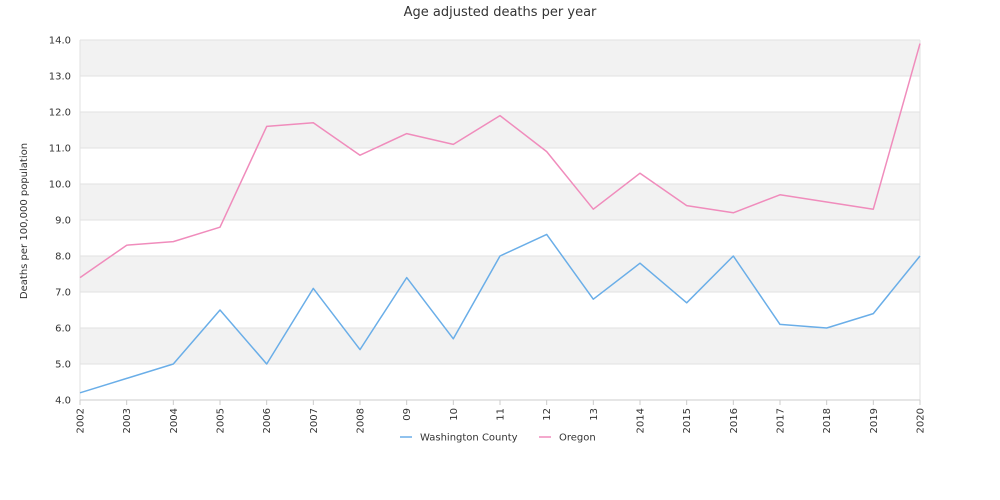 This screenshot has height=500, width=1000. What do you see at coordinates (594, 414) in the screenshot?
I see `x-tick-label: 13` at bounding box center [594, 414].